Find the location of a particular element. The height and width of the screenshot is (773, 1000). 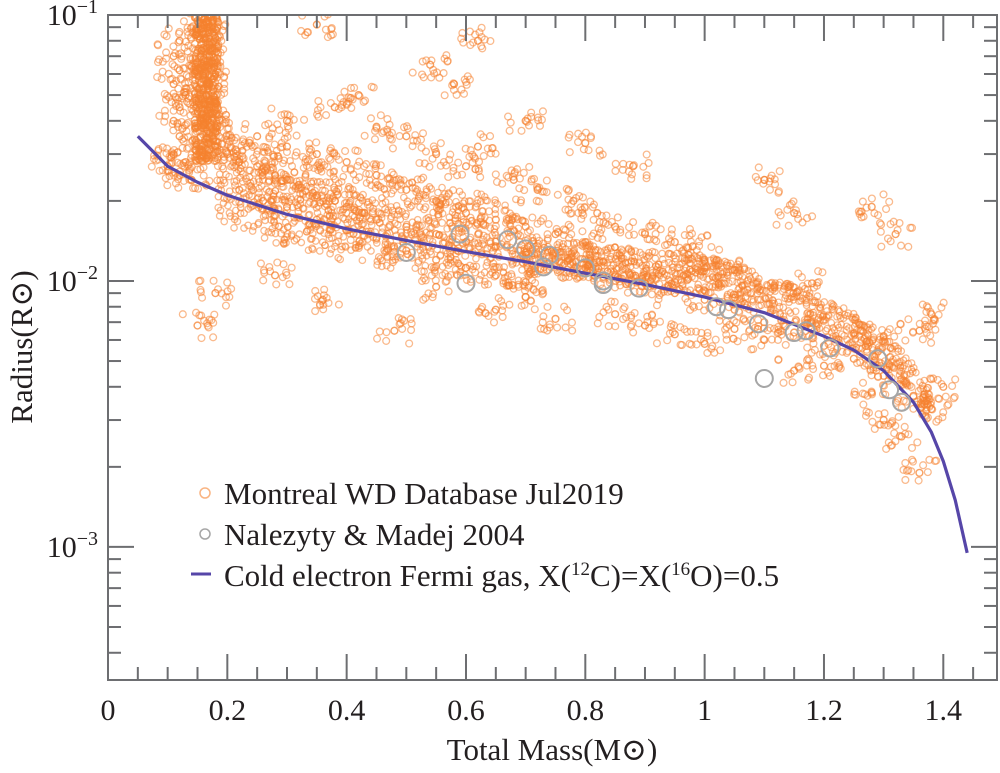

x-tick-label: 0 is located at coordinates (108, 710).